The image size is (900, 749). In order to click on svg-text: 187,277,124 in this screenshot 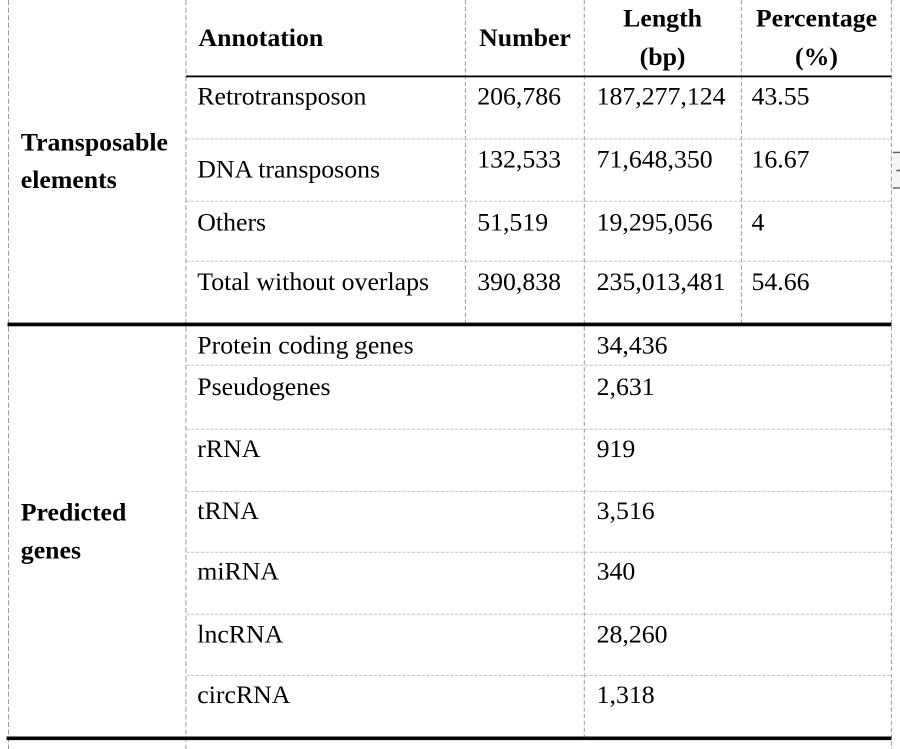, I will do `click(661, 96)`.